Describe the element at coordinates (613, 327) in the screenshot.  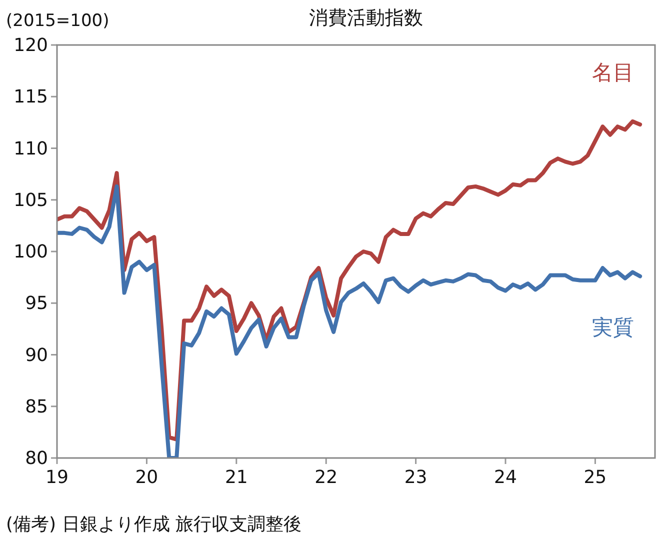
I see `series-label: 実質` at that location.